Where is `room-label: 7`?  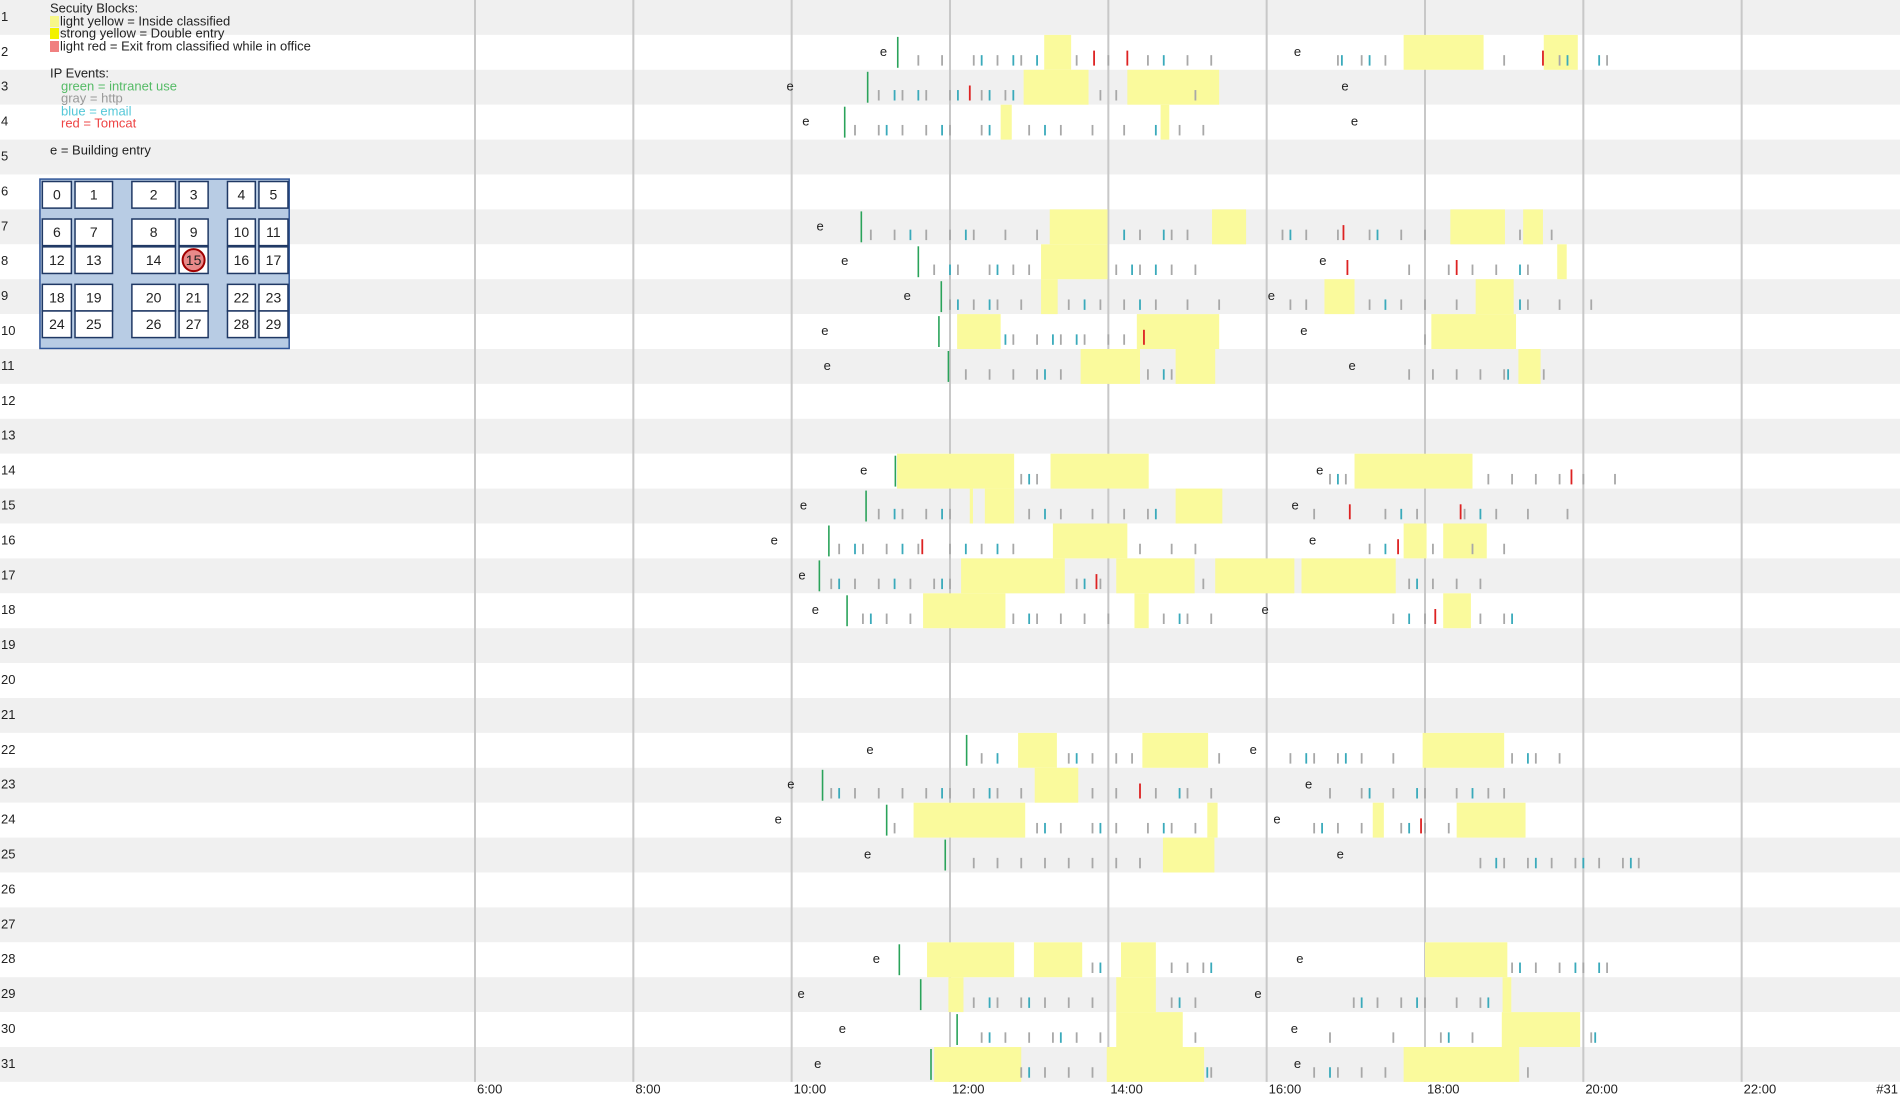 room-label: 7 is located at coordinates (94, 232).